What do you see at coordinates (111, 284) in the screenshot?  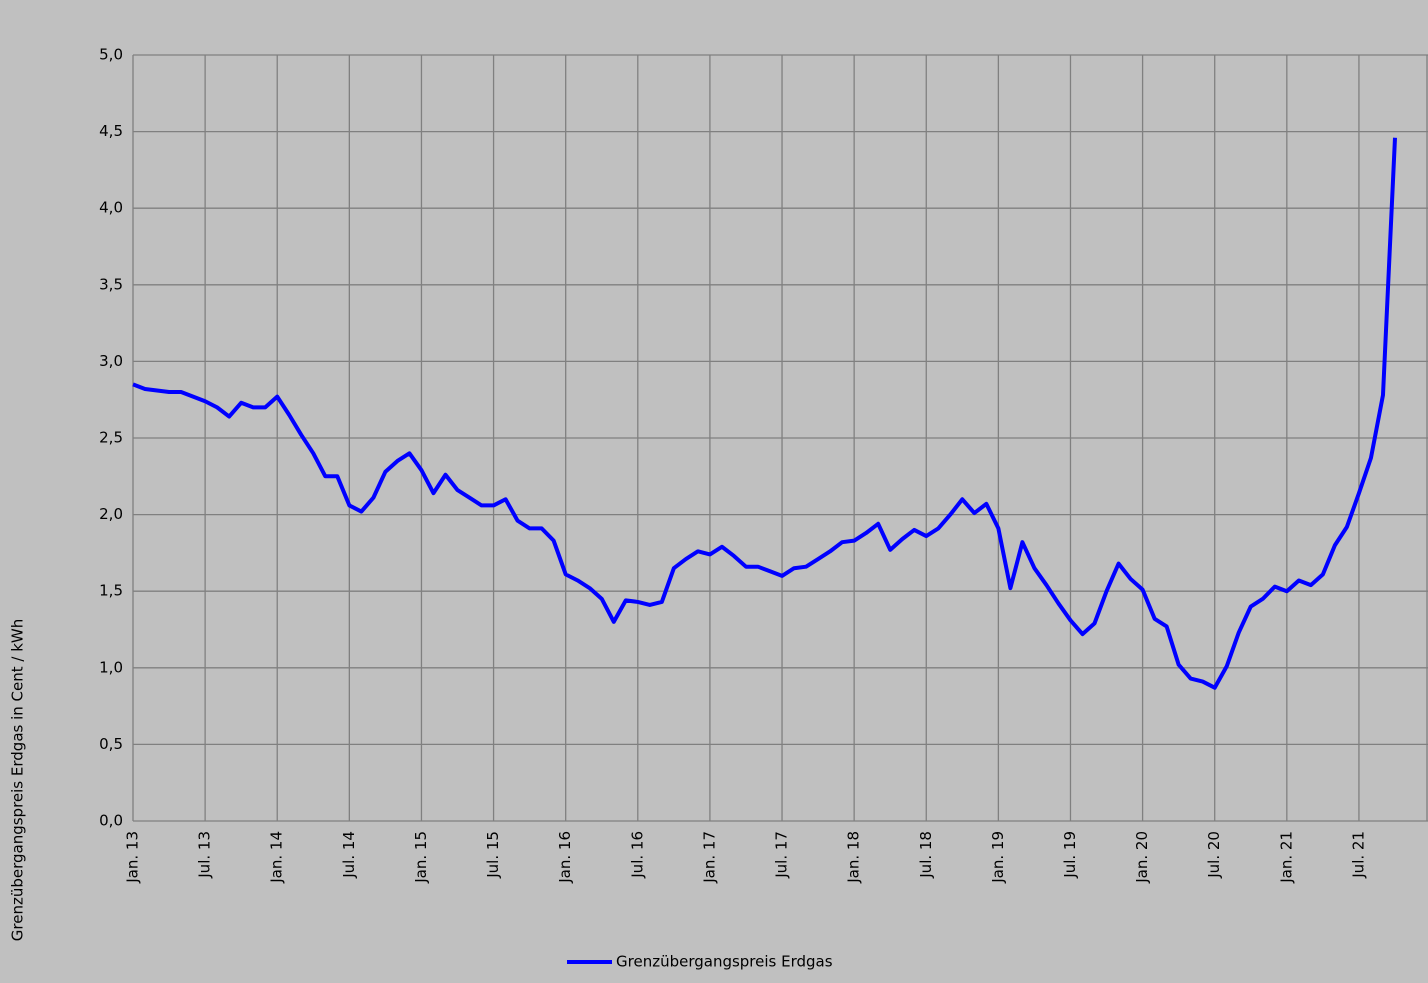 I see `y-tick-label: 3,5` at bounding box center [111, 284].